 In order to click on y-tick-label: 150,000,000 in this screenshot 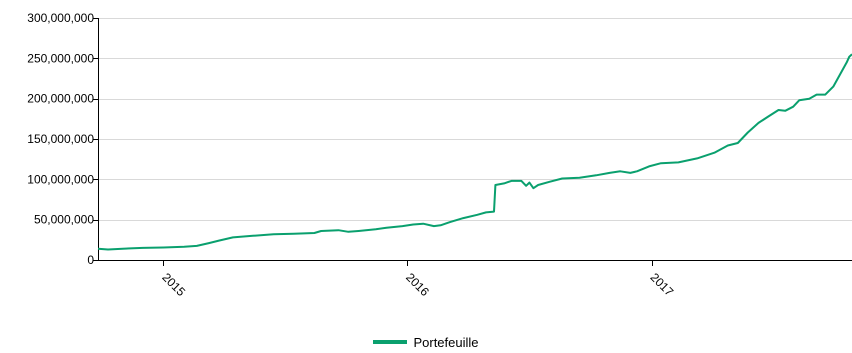, I will do `click(60, 139)`.